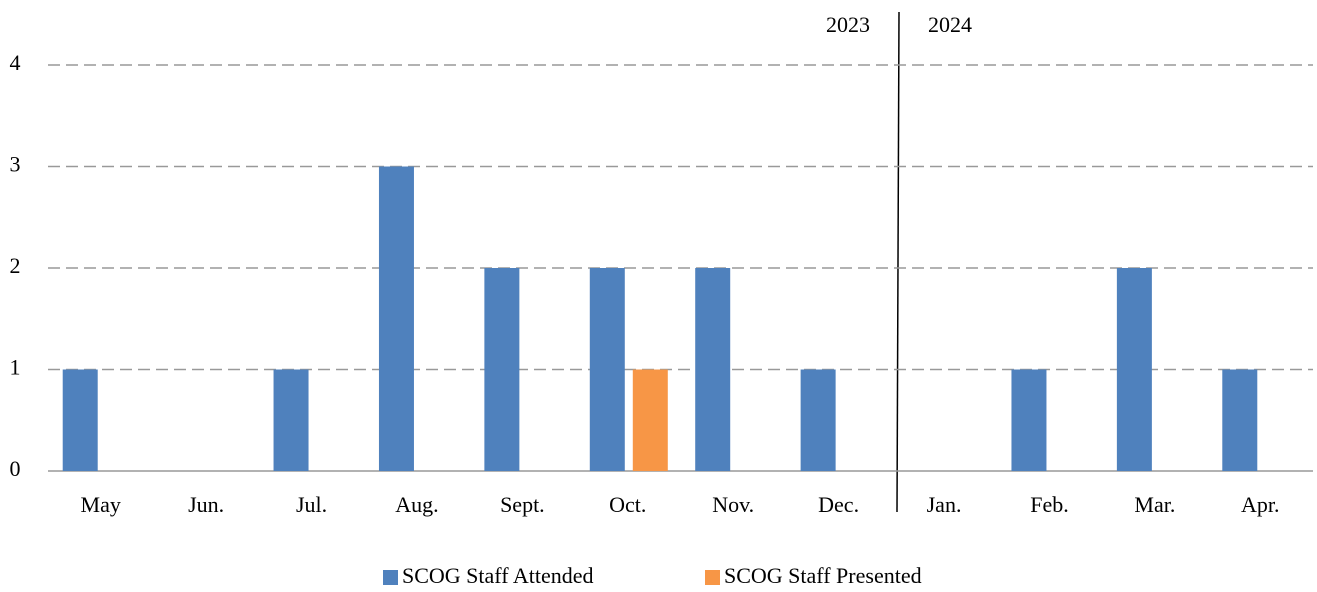 The width and height of the screenshot is (1317, 592). Describe the element at coordinates (627, 504) in the screenshot. I see `x-tick-label: Oct.` at that location.